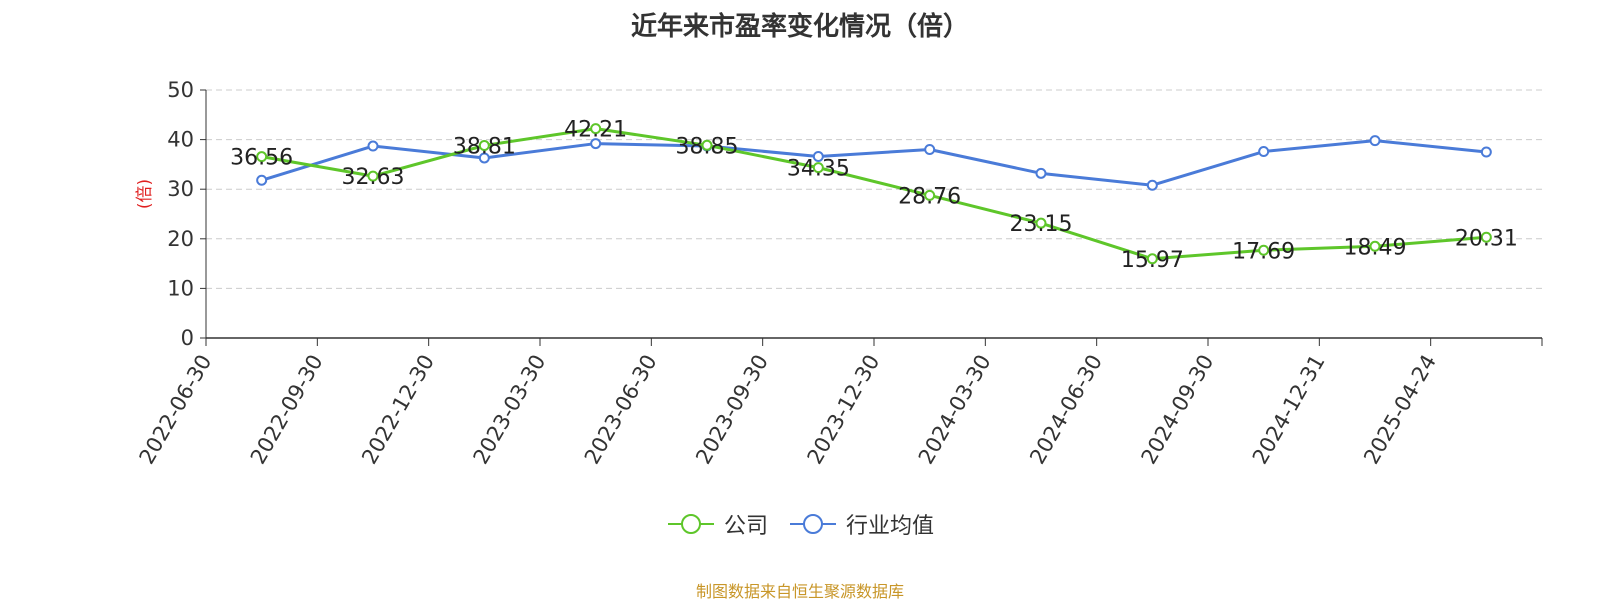 This screenshot has width=1600, height=602. I want to click on data-label-company: 32.63, so click(373, 177).